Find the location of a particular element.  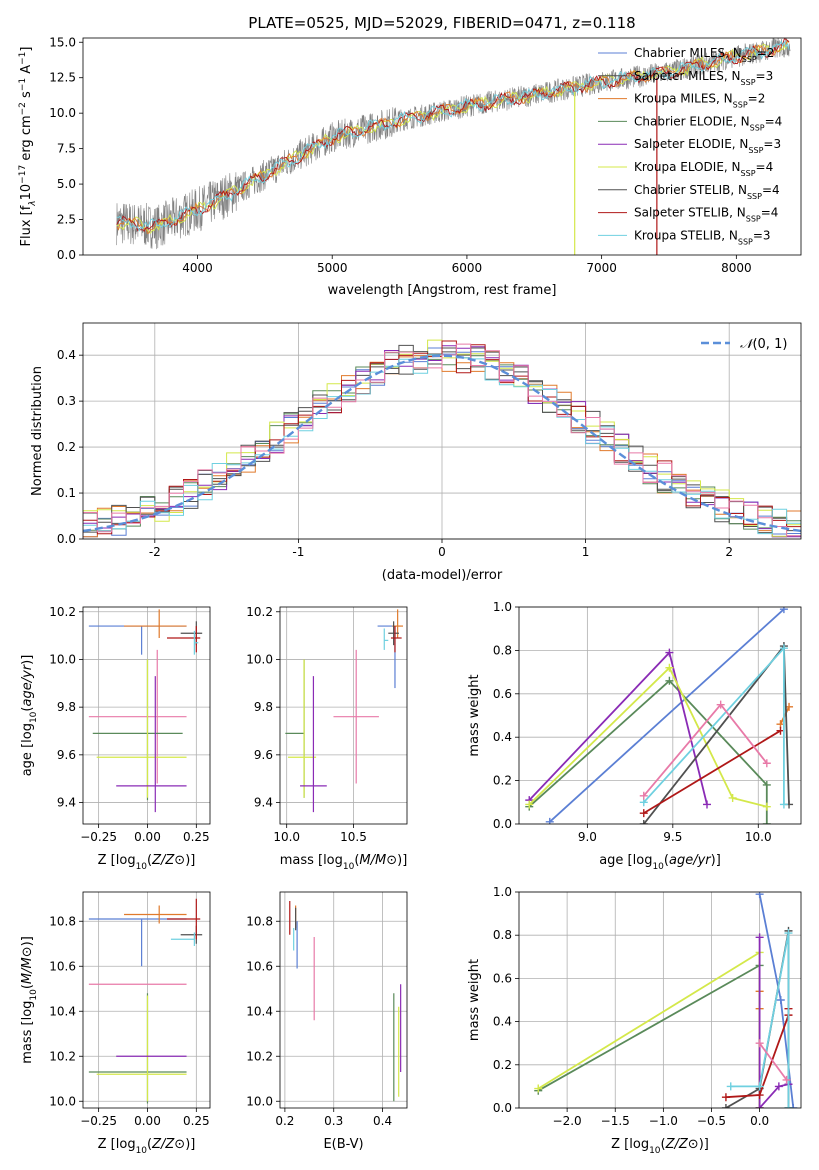

x-tick-label: 0 is located at coordinates (442, 552).